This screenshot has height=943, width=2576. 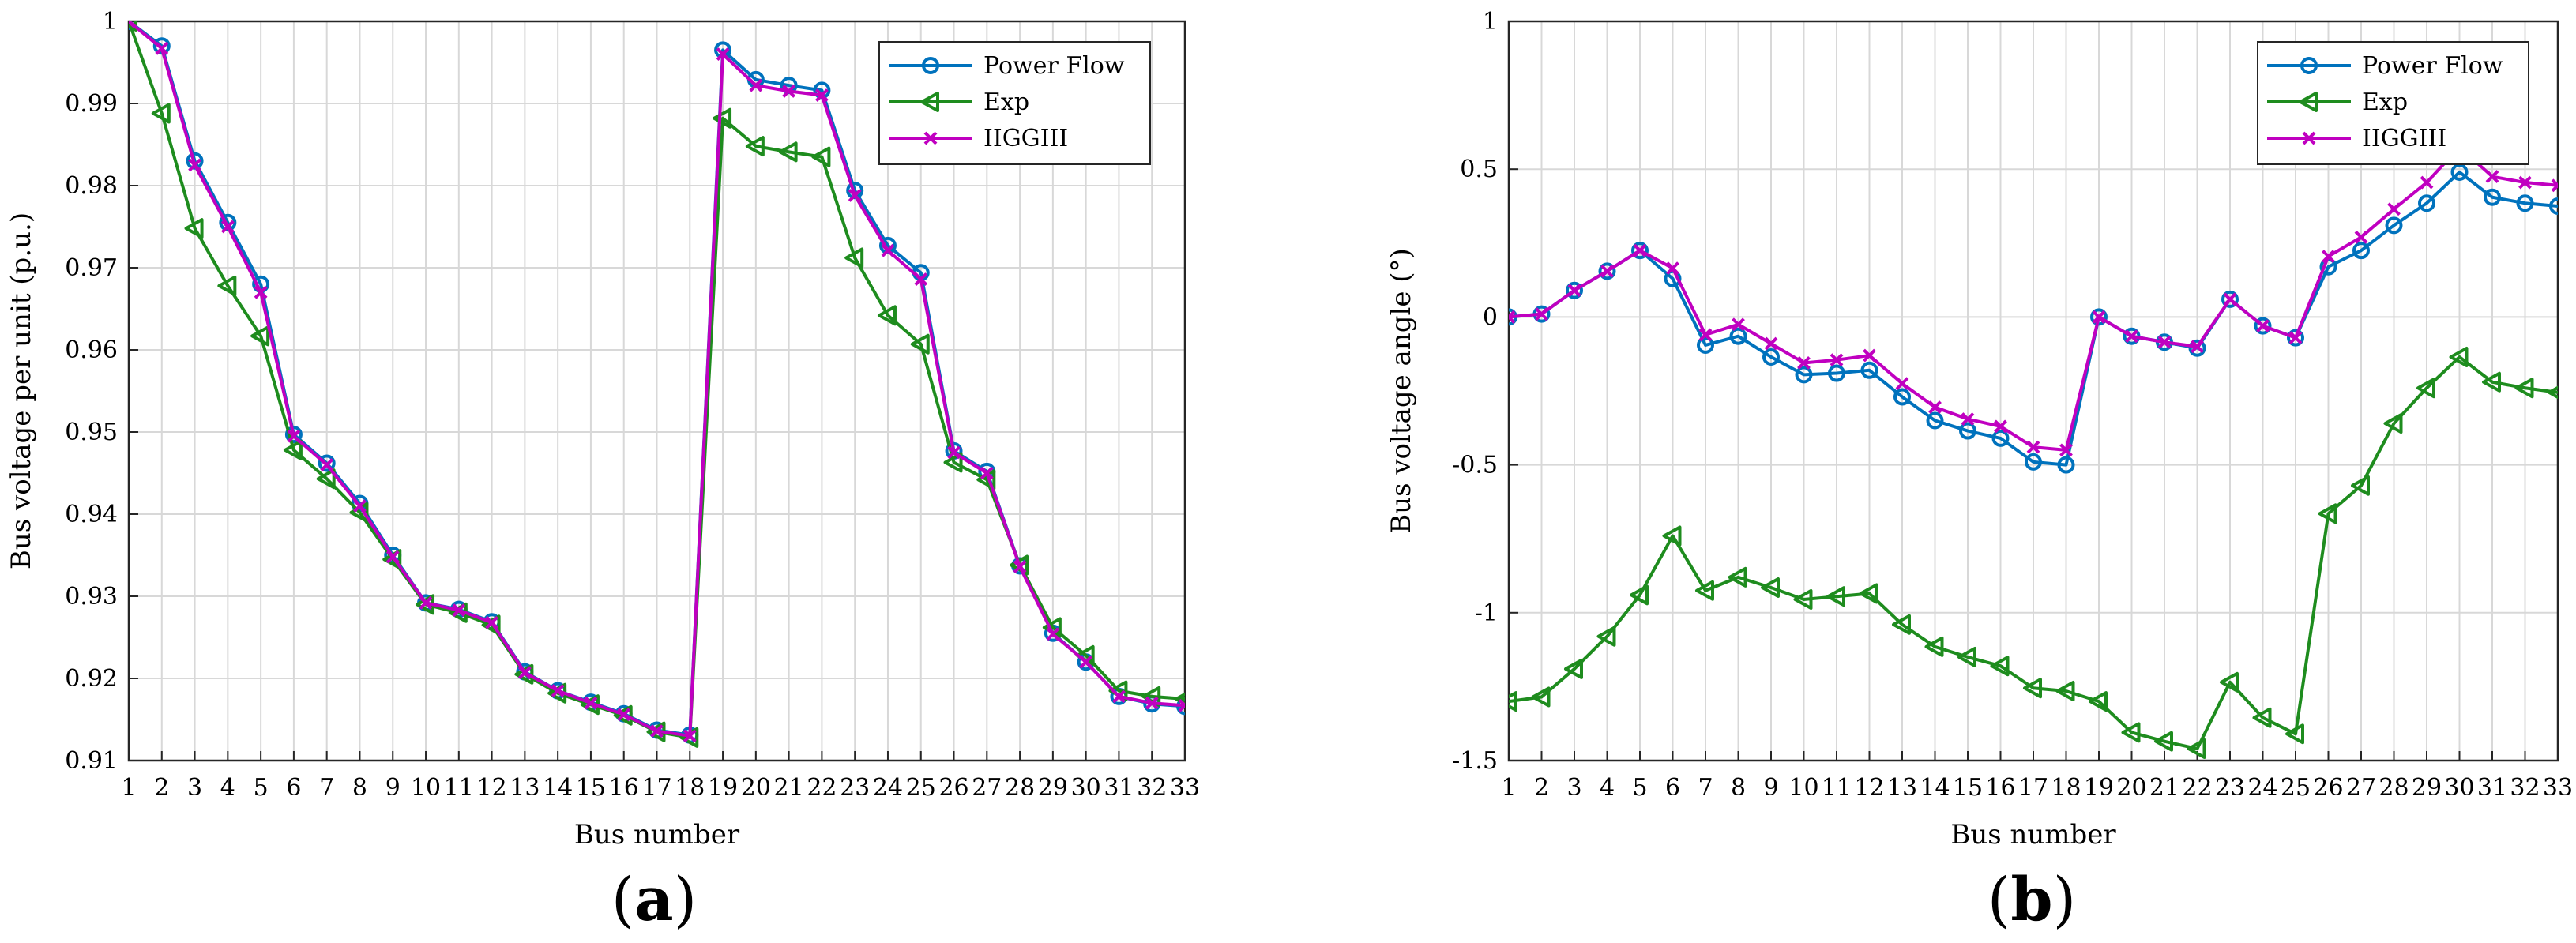 I want to click on y-tick-label: 0.91, so click(x=92, y=761).